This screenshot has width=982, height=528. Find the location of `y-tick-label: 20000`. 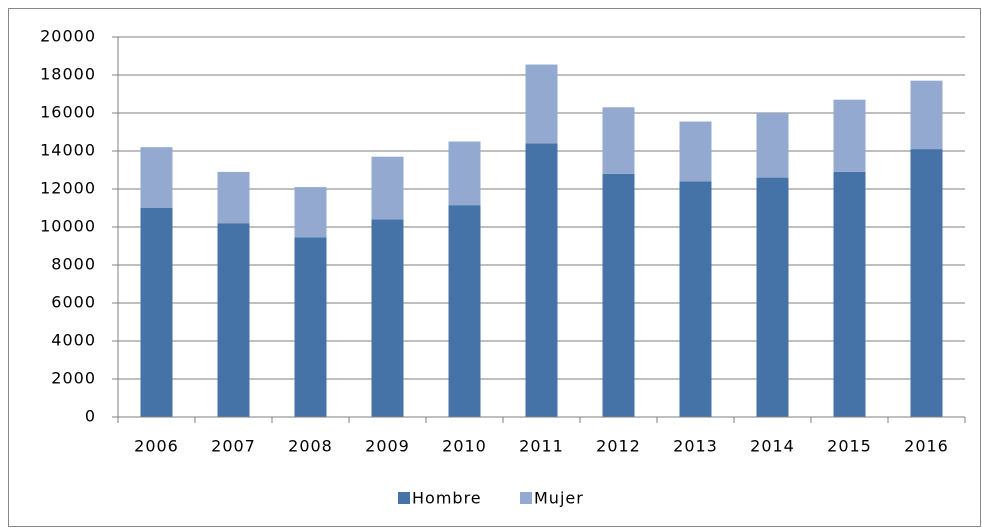

y-tick-label: 20000 is located at coordinates (68, 36).